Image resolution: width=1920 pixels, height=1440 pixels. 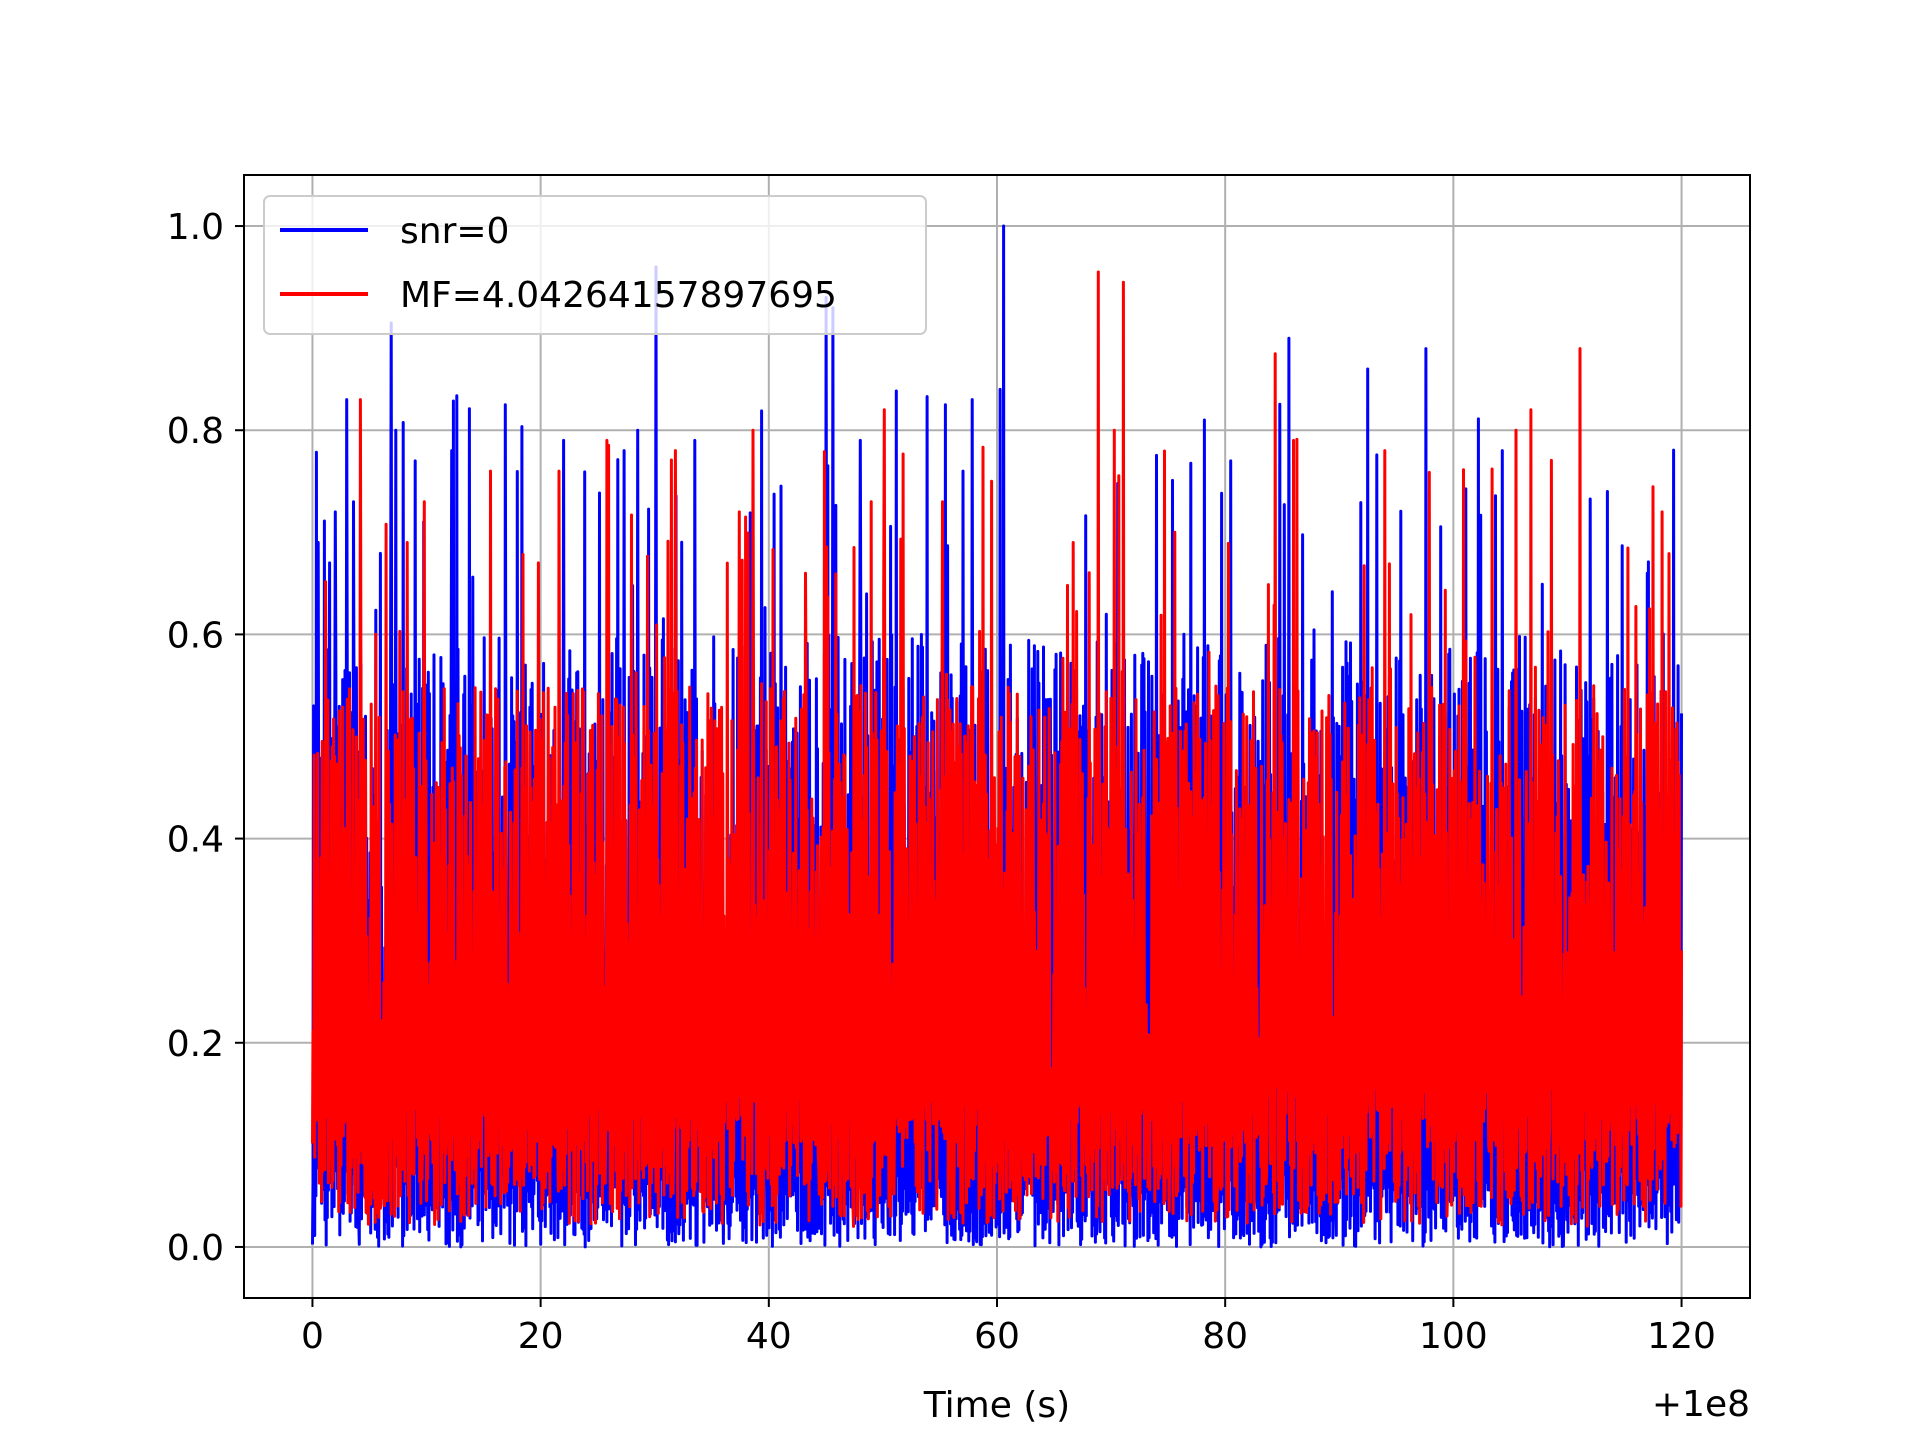 I want to click on y-tick-label: 1.0, so click(x=195, y=227).